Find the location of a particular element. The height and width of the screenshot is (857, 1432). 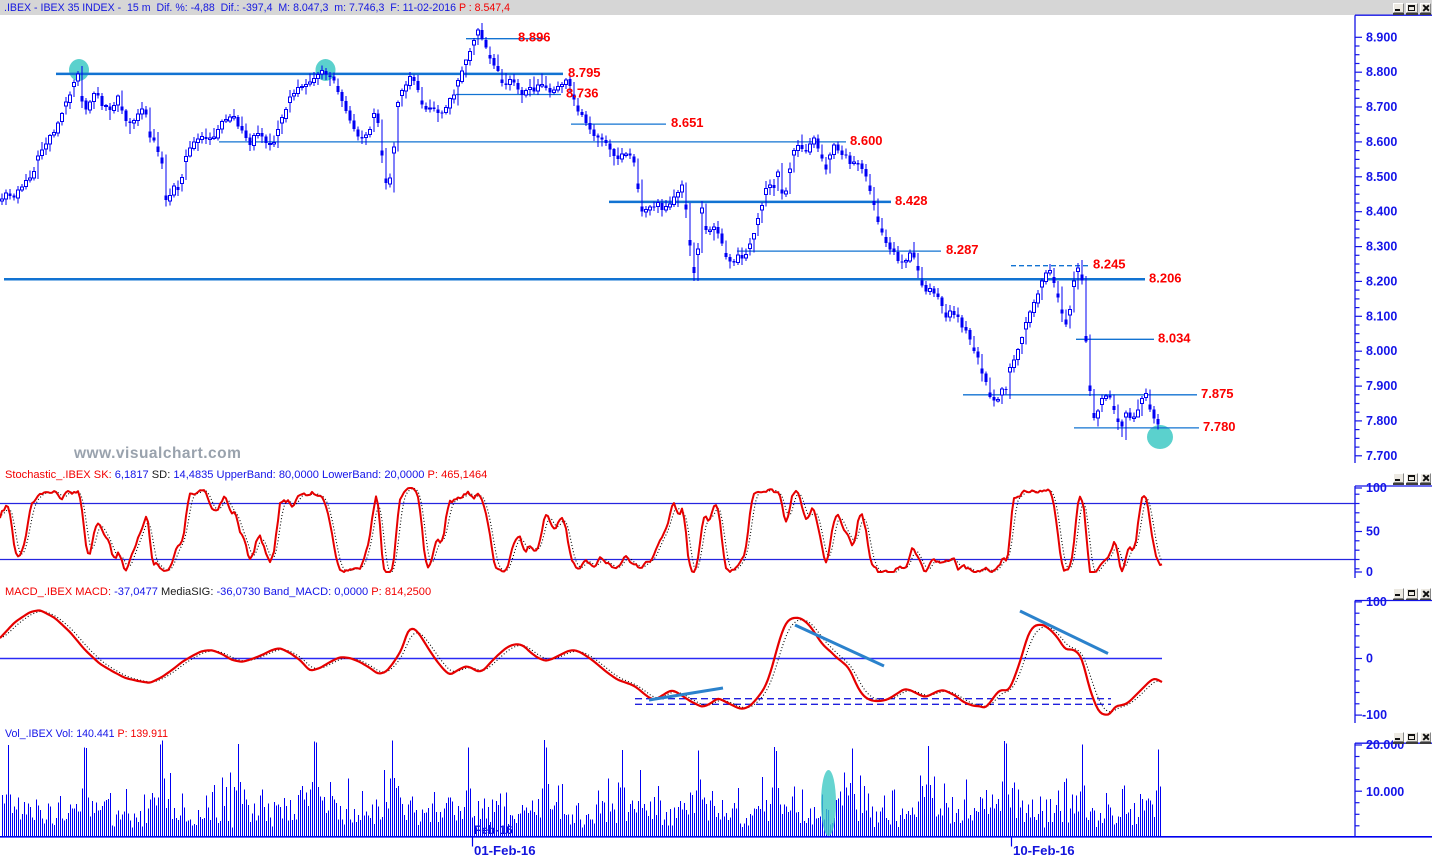

svg-text: 50 is located at coordinates (1373, 532).